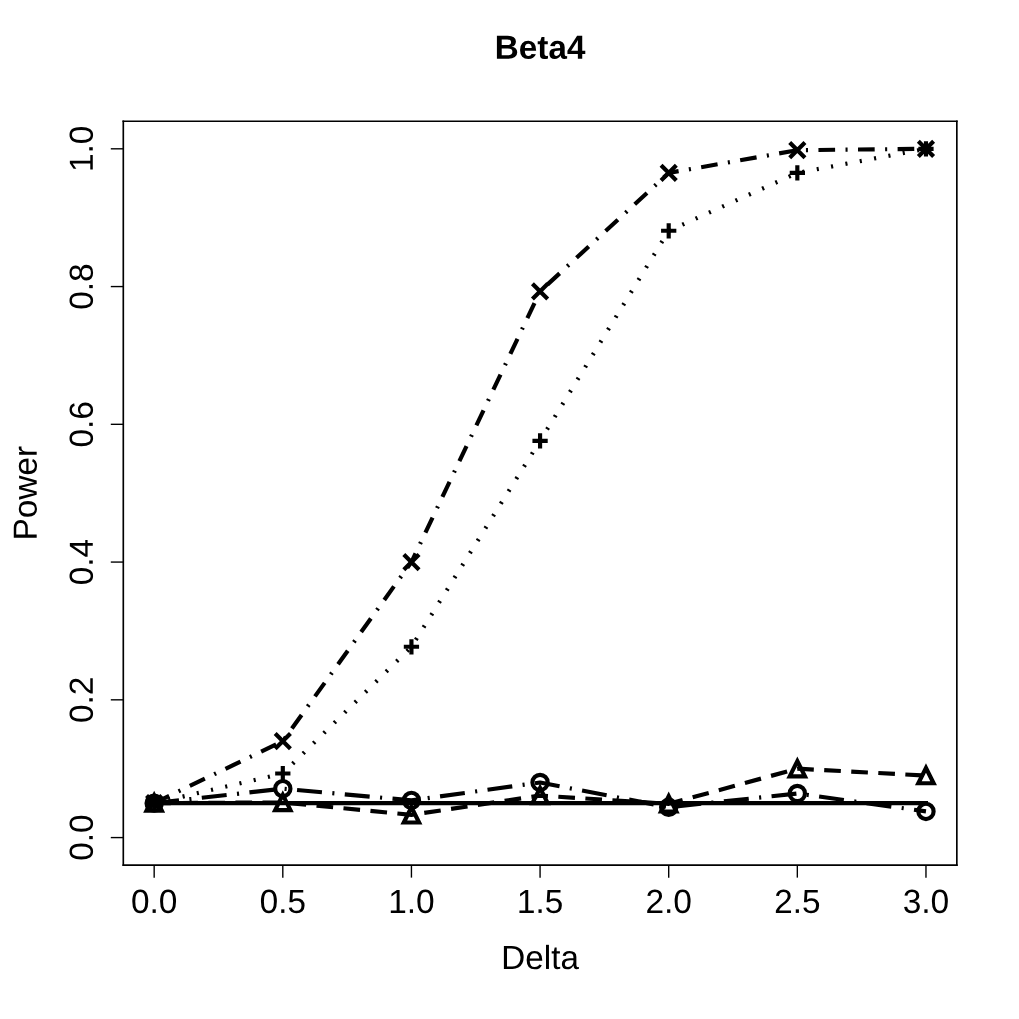 This screenshot has height=1019, width=1019. What do you see at coordinates (81, 286) in the screenshot?
I see `y-tick-label: 0.8` at bounding box center [81, 286].